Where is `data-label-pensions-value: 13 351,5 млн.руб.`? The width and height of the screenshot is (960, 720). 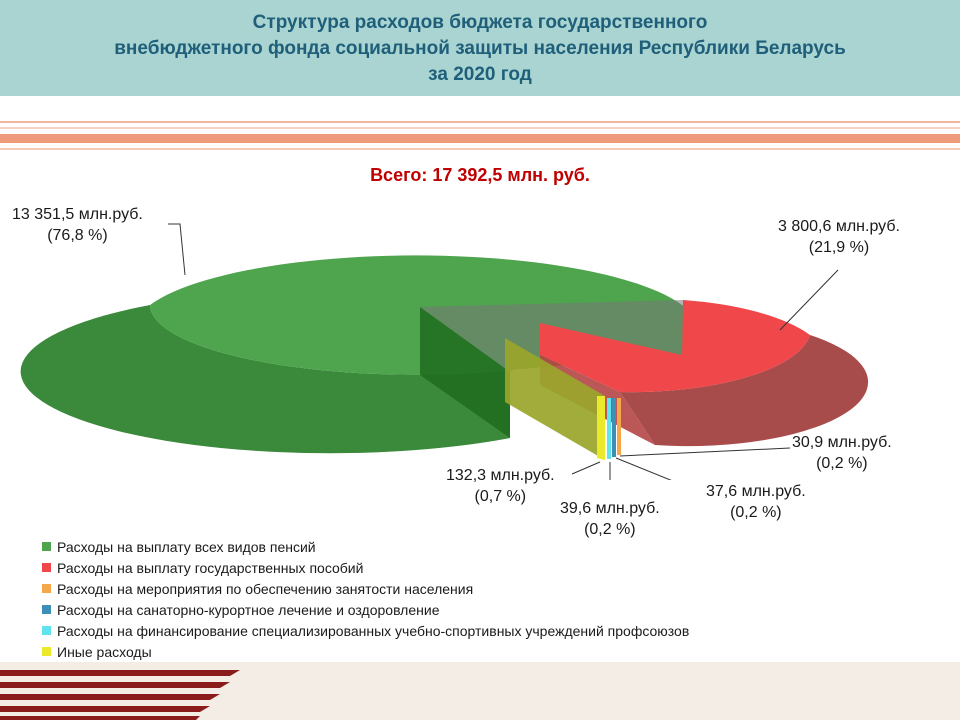
data-label-pensions-value: 13 351,5 млн.руб. is located at coordinates (77, 214).